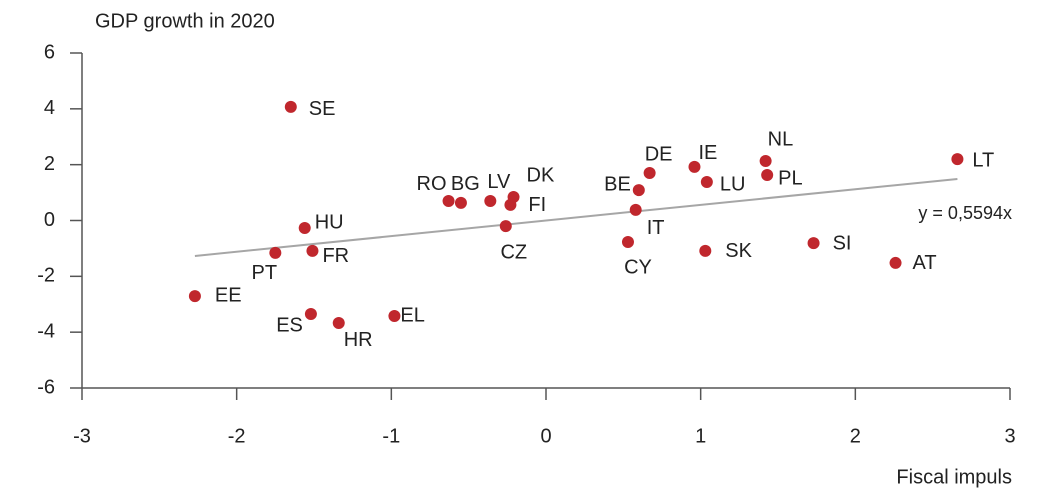 Image resolution: width=1043 pixels, height=495 pixels. I want to click on x-tick-label: 2, so click(855, 436).